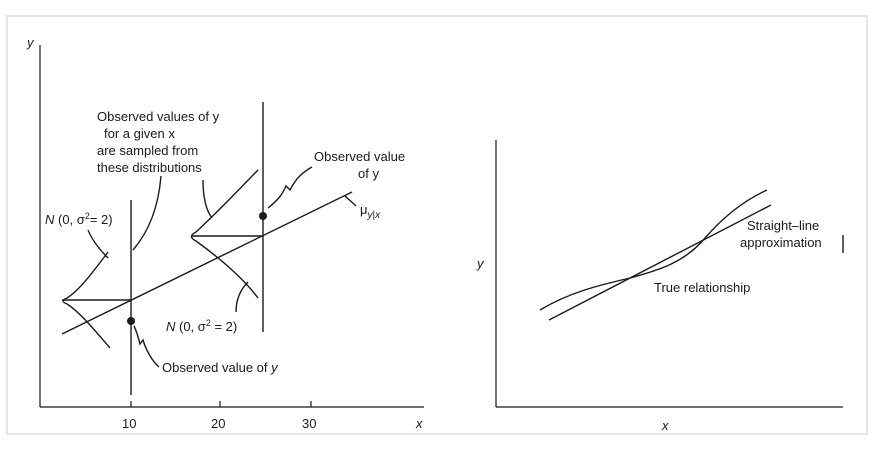  Describe the element at coordinates (146, 346) in the screenshot. I see `pointer-observed-bottom` at that location.